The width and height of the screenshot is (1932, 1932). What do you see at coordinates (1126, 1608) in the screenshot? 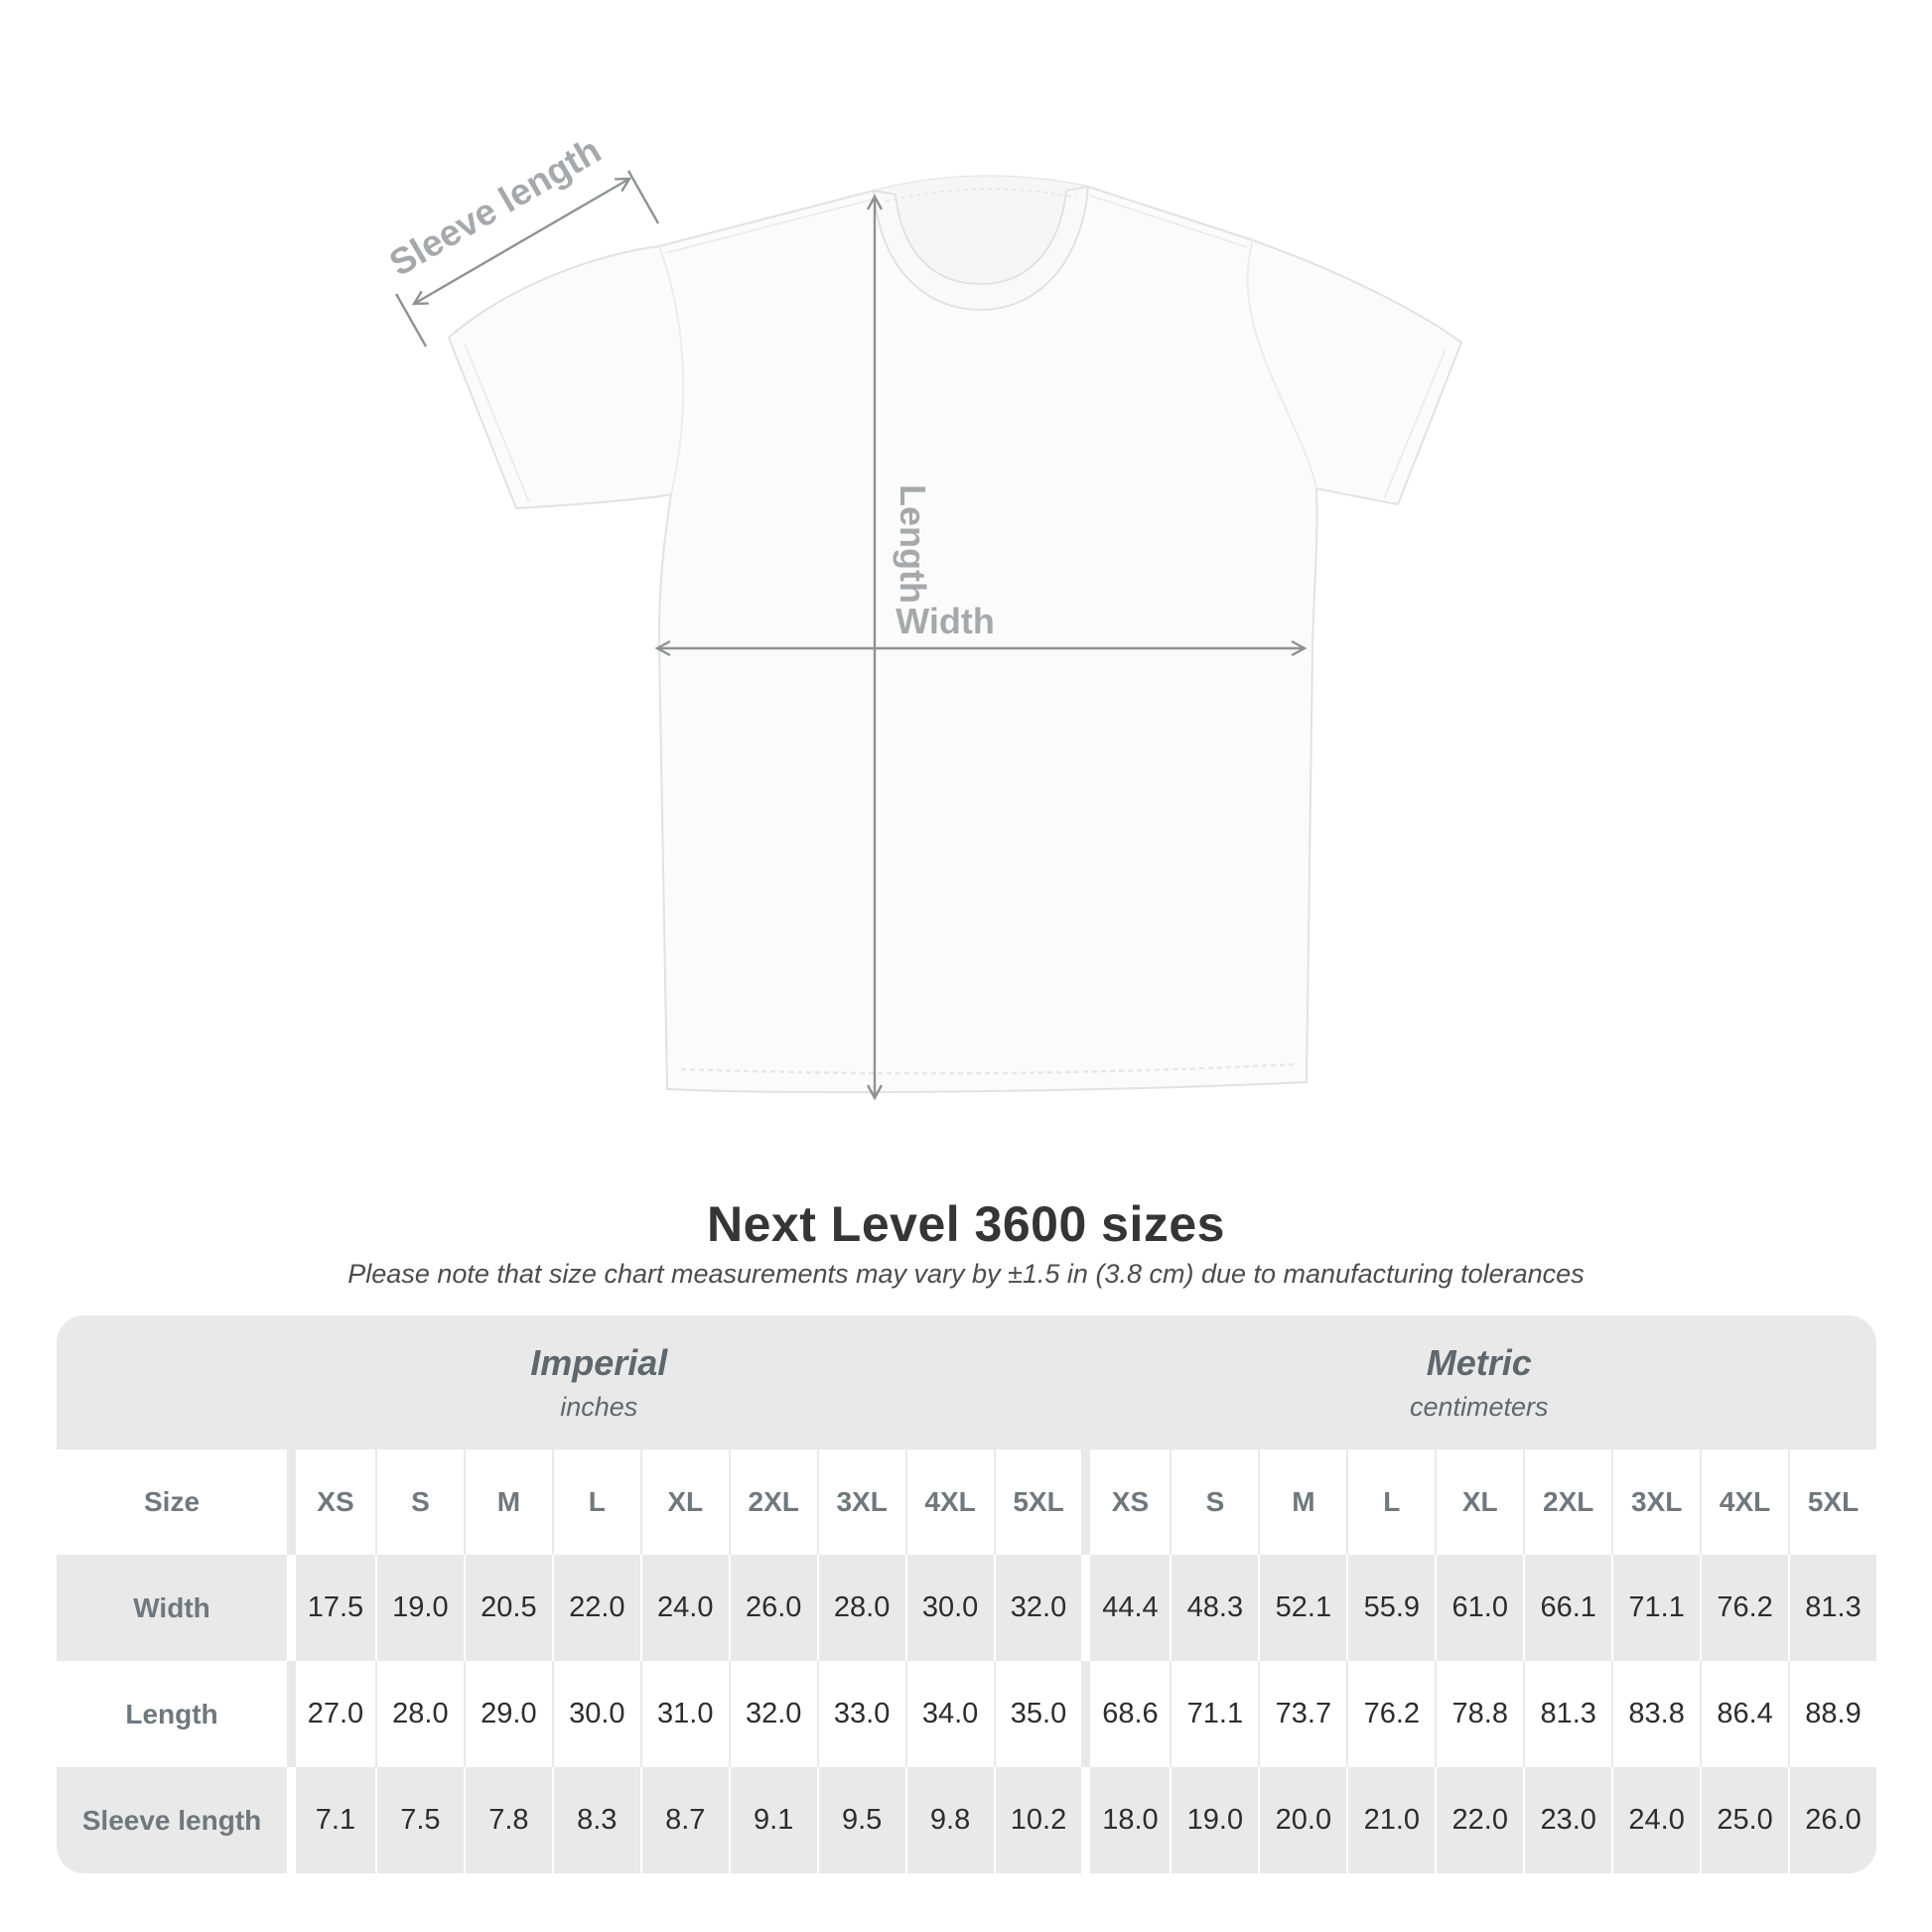
I see `value-cell: 44.4` at bounding box center [1126, 1608].